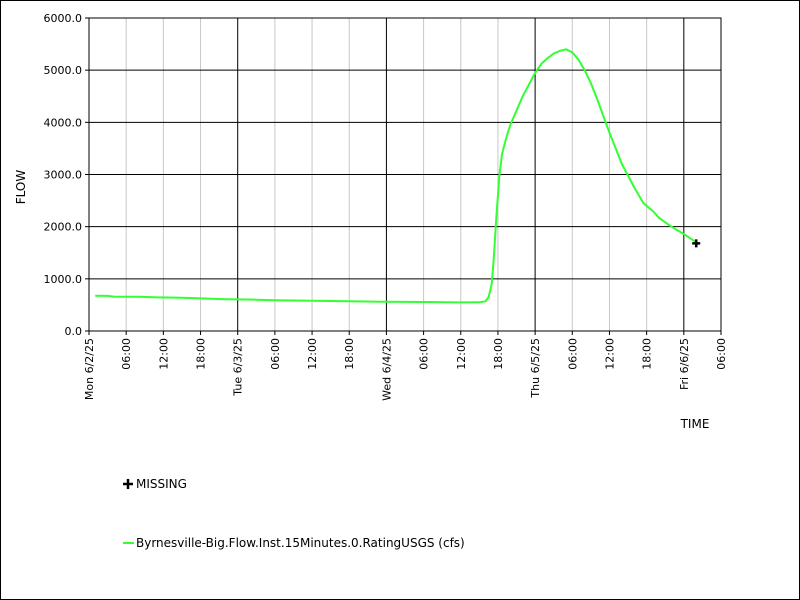  I want to click on y-tick-label: 2000.0, so click(63, 227).